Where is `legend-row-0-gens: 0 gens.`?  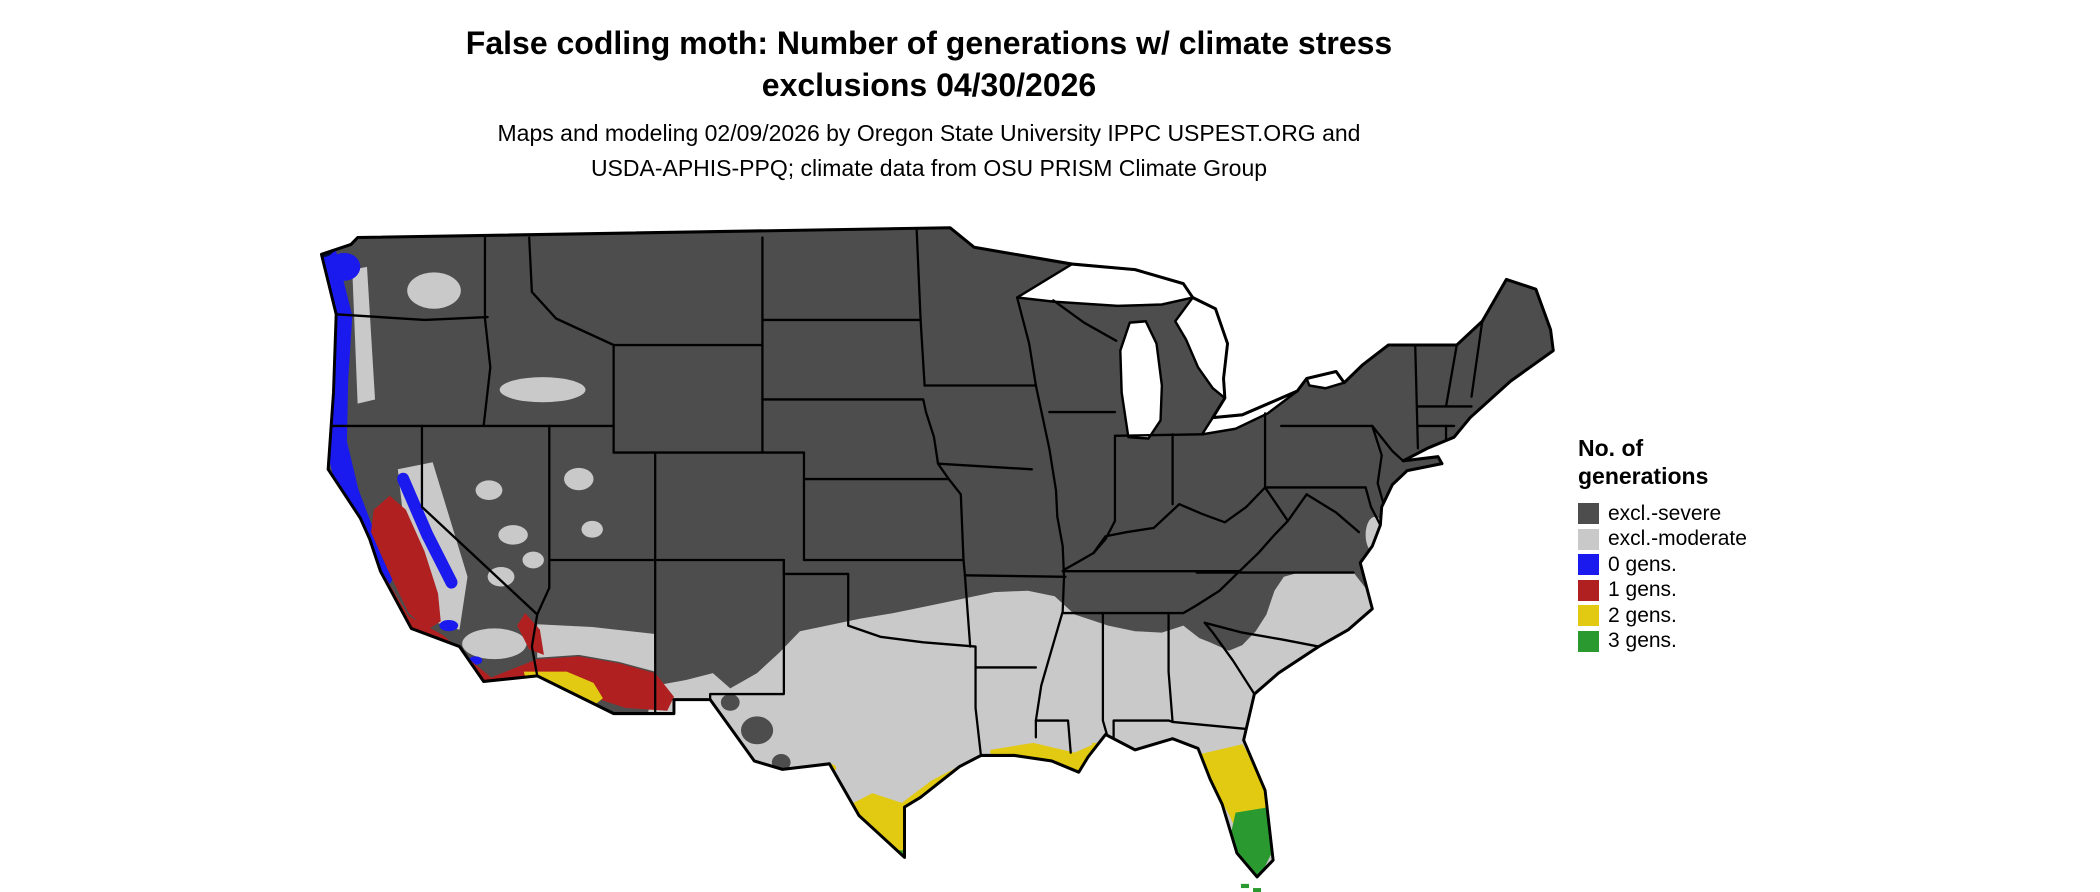
legend-row-0-gens: 0 gens. is located at coordinates (1662, 565).